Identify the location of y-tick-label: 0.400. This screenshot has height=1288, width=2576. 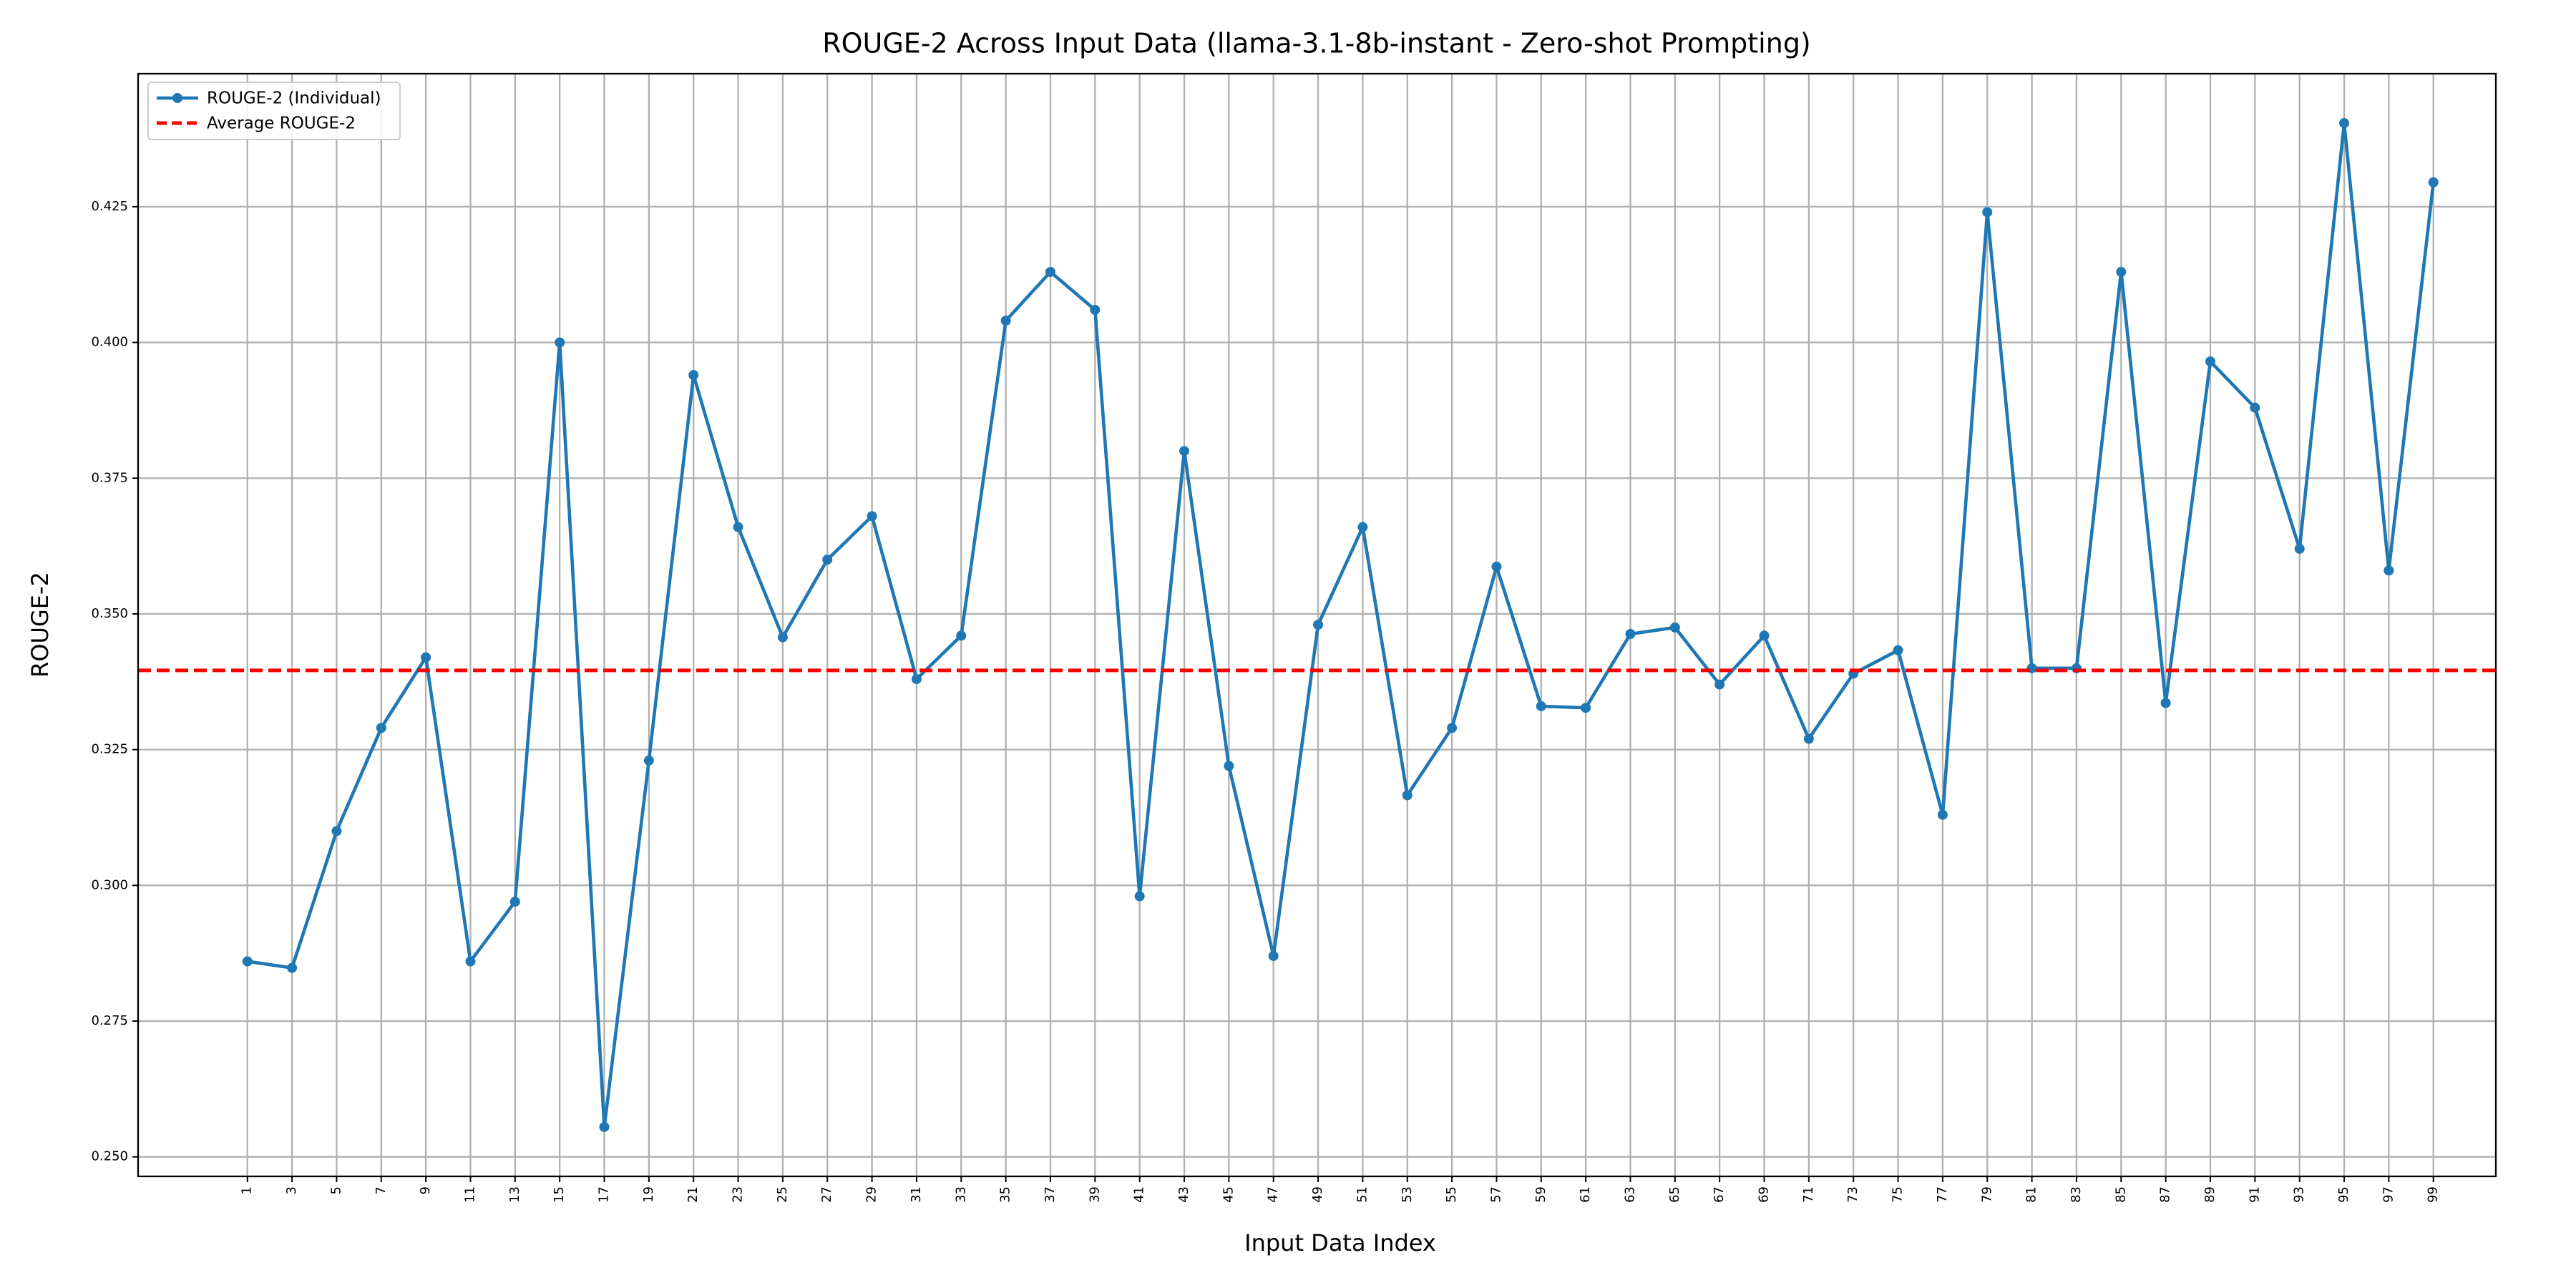
(109, 342).